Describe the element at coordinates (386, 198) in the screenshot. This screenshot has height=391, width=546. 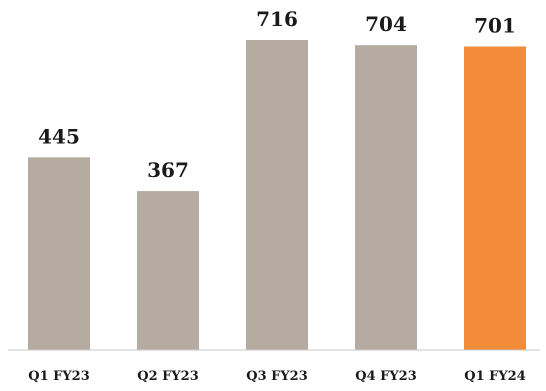
I see `bar-q4-fy23` at that location.